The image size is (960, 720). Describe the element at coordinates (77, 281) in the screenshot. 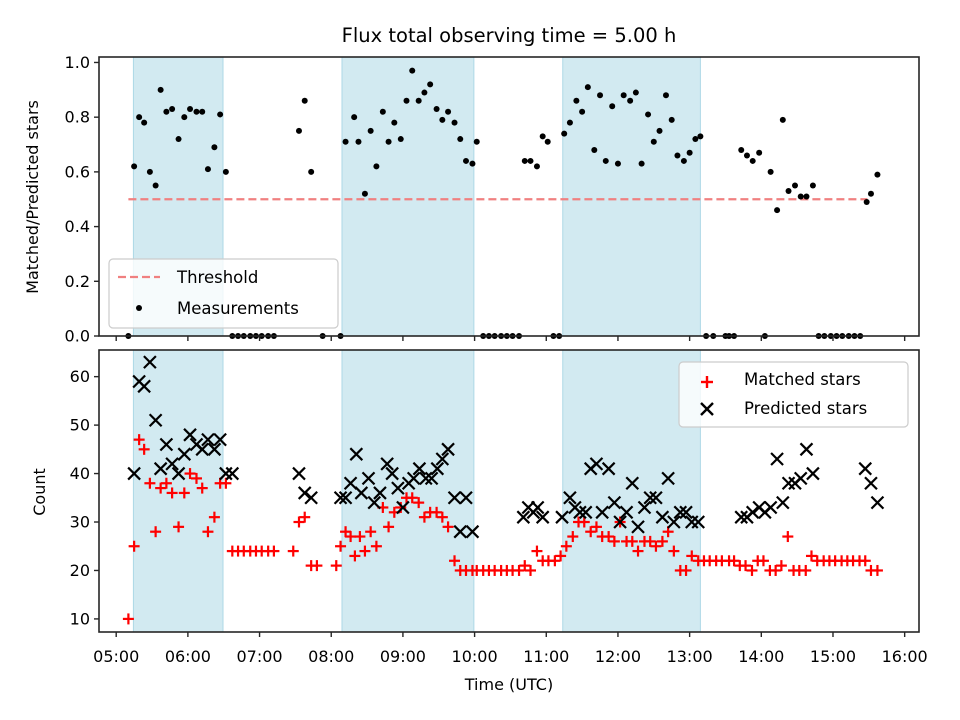

I see `top-y-tick-label: 0.2` at that location.